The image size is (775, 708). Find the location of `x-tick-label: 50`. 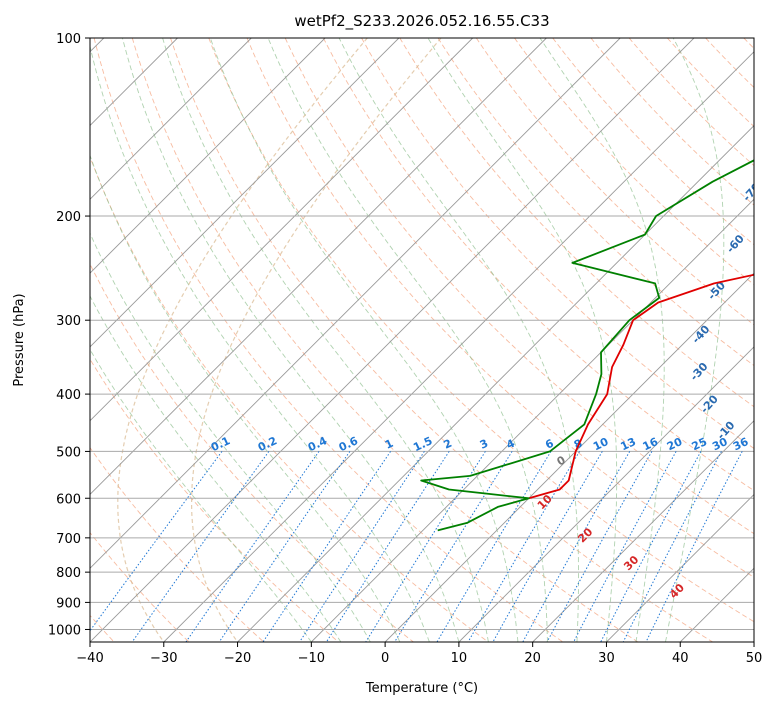

x-tick-label: 50 is located at coordinates (754, 658).